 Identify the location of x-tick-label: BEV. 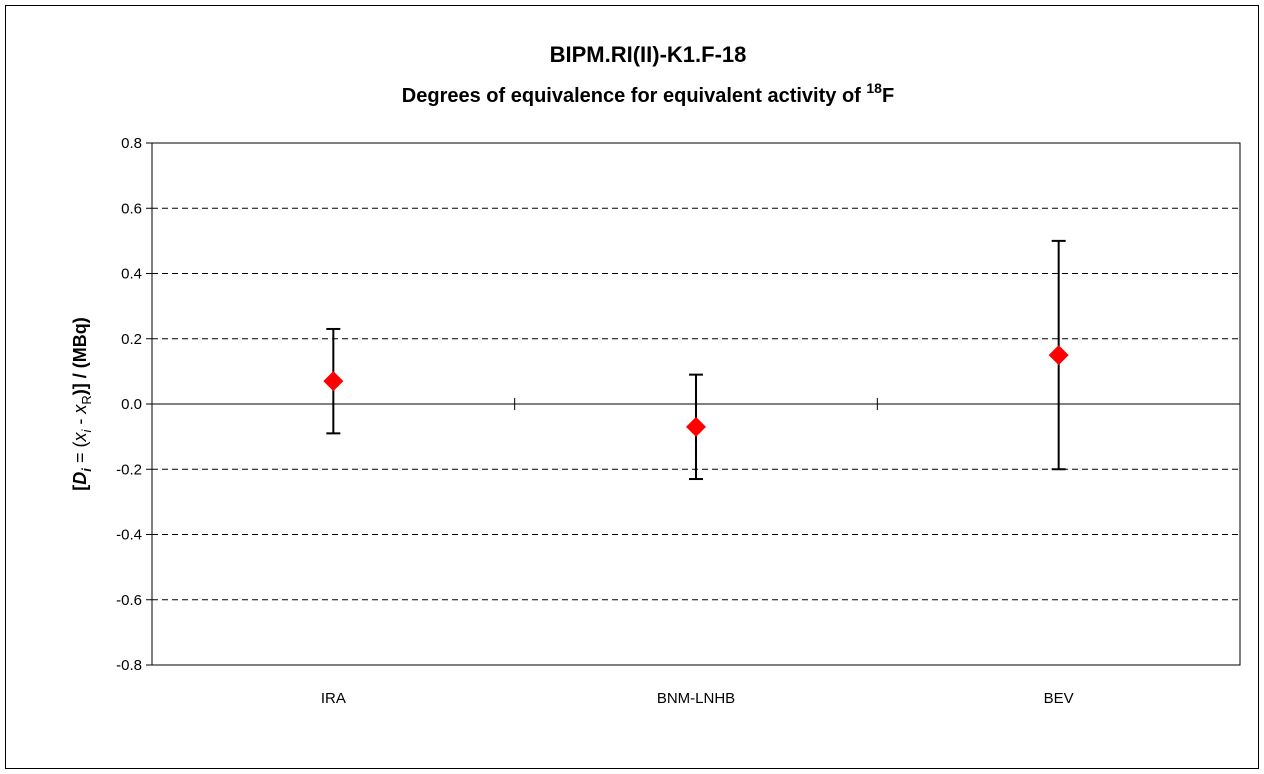
(1059, 698).